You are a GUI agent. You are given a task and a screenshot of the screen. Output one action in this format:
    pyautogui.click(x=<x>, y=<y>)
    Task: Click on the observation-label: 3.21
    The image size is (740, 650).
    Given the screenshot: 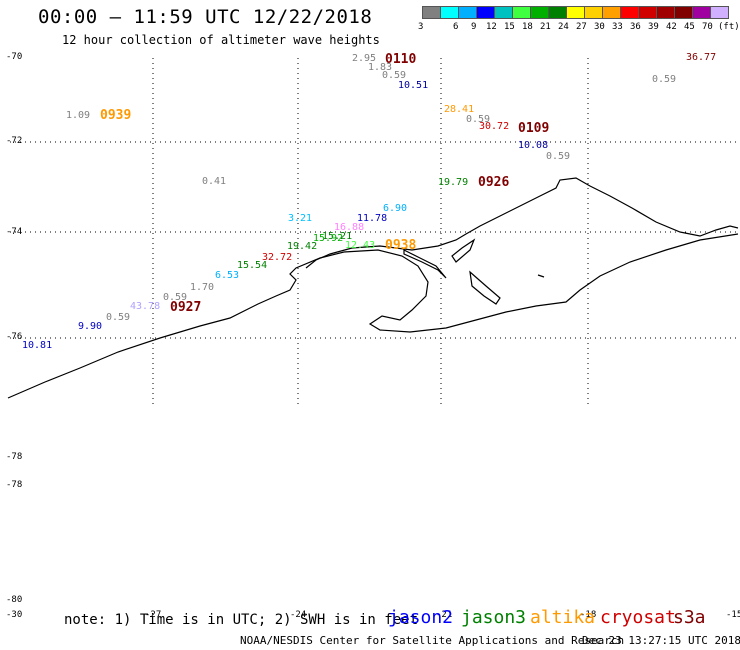 What is the action you would take?
    pyautogui.click(x=300, y=218)
    